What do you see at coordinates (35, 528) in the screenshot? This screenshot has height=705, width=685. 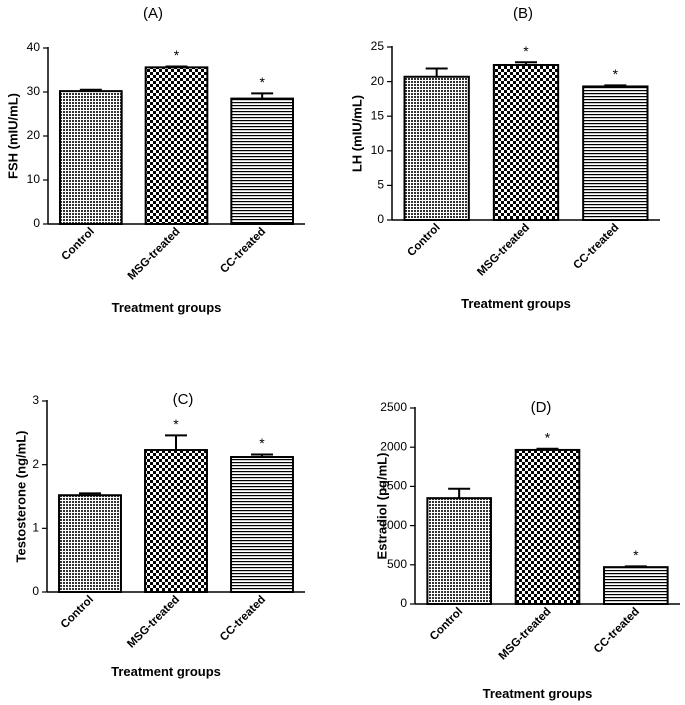 I see `y-tick-label: 1` at bounding box center [35, 528].